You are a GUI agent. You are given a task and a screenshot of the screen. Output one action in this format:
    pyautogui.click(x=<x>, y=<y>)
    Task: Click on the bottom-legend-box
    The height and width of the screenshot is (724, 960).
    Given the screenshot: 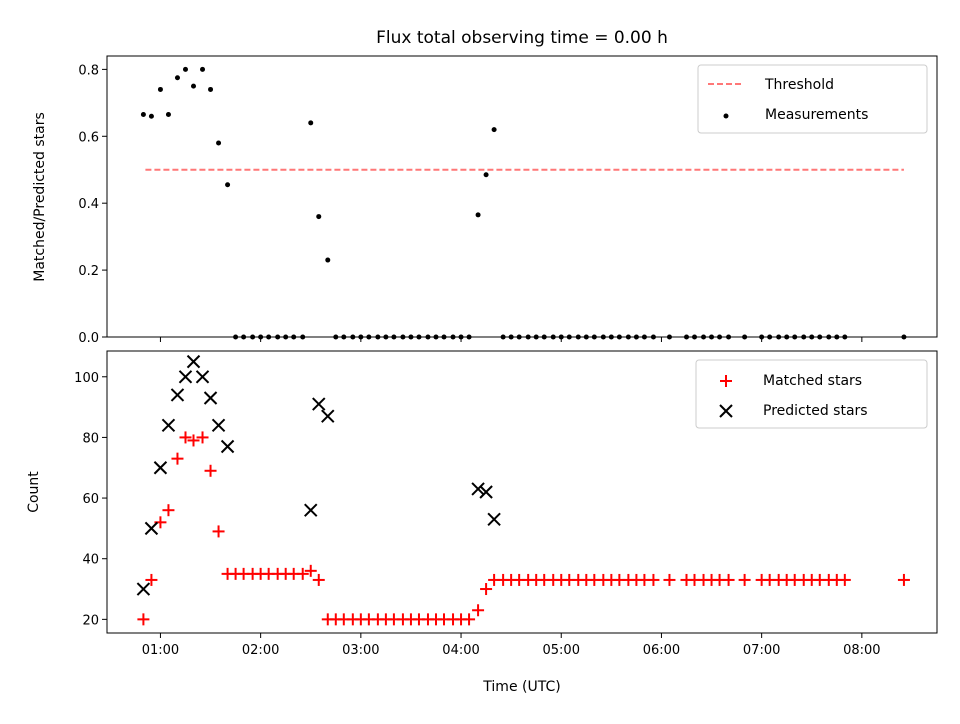 What is the action you would take?
    pyautogui.click(x=811, y=394)
    